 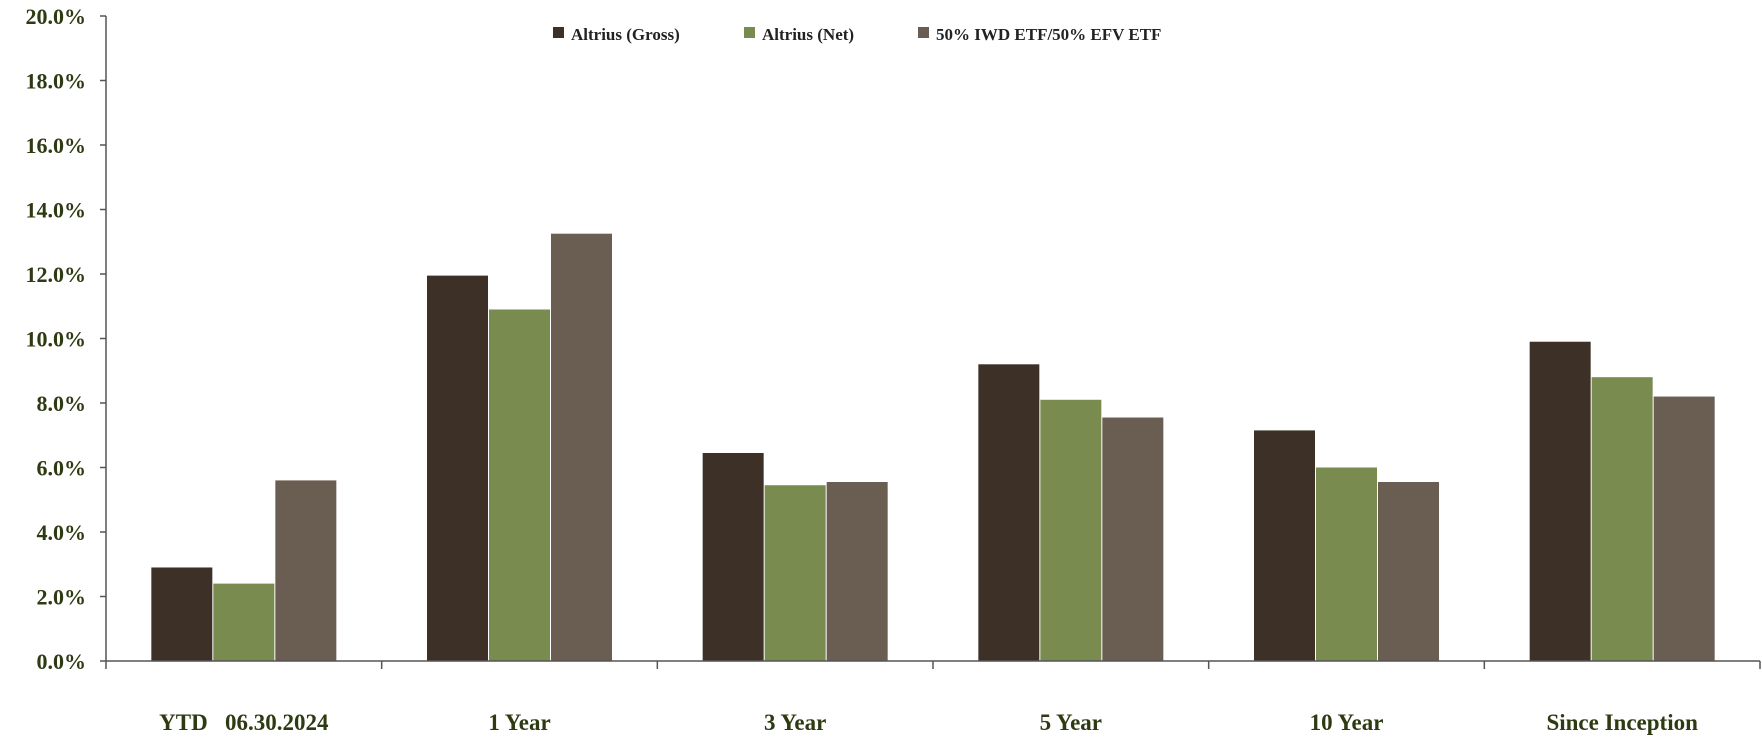 What do you see at coordinates (244, 722) in the screenshot?
I see `category-label: YTD 06.30.2024` at bounding box center [244, 722].